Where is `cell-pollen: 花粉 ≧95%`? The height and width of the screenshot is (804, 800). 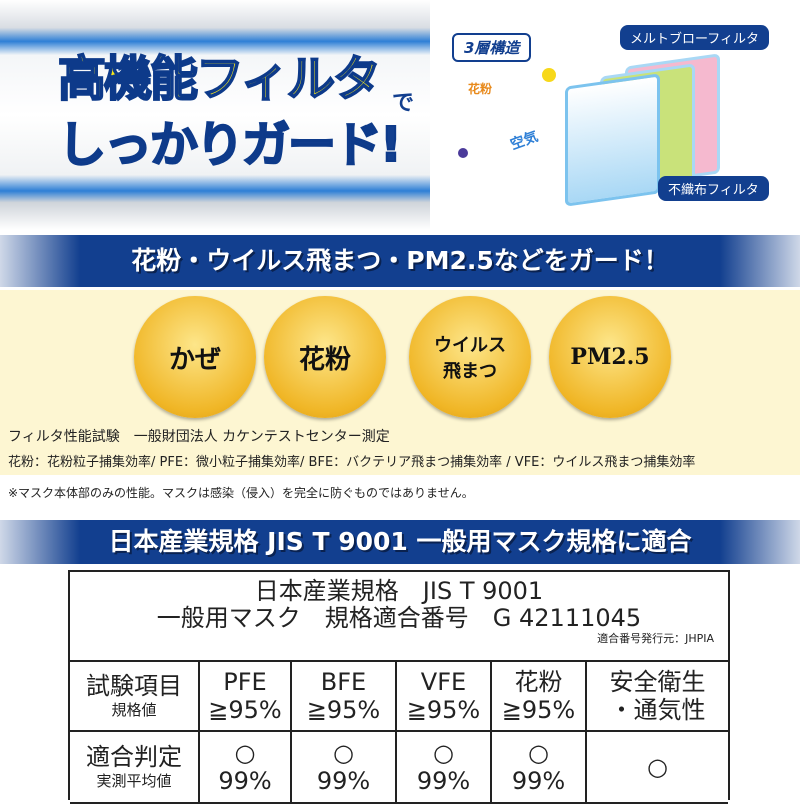 cell-pollen: 花粉 ≧95% is located at coordinates (539, 697).